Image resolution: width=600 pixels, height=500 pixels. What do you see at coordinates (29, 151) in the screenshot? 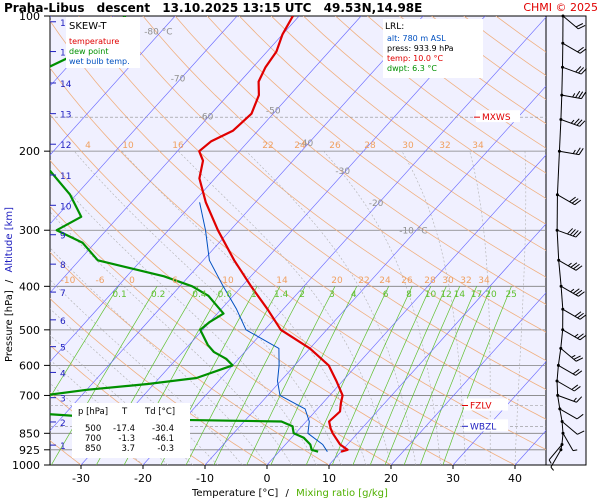
I see `pressure-tick-label: 200` at bounding box center [29, 151].